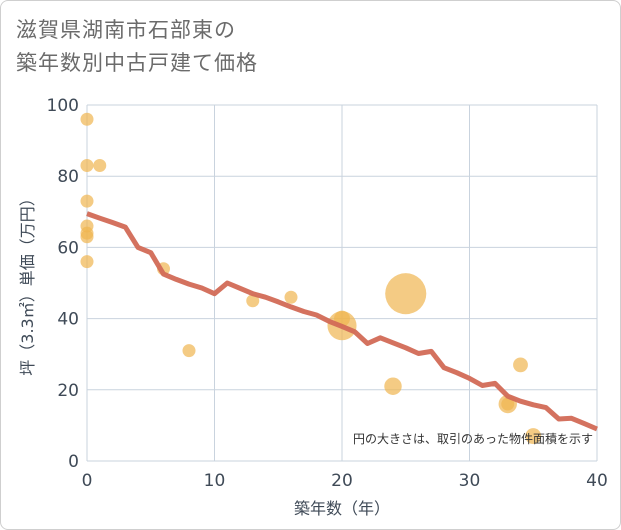 This screenshot has width=621, height=530. What do you see at coordinates (68, 391) in the screenshot?
I see `y-tick-label: 20` at bounding box center [68, 391].